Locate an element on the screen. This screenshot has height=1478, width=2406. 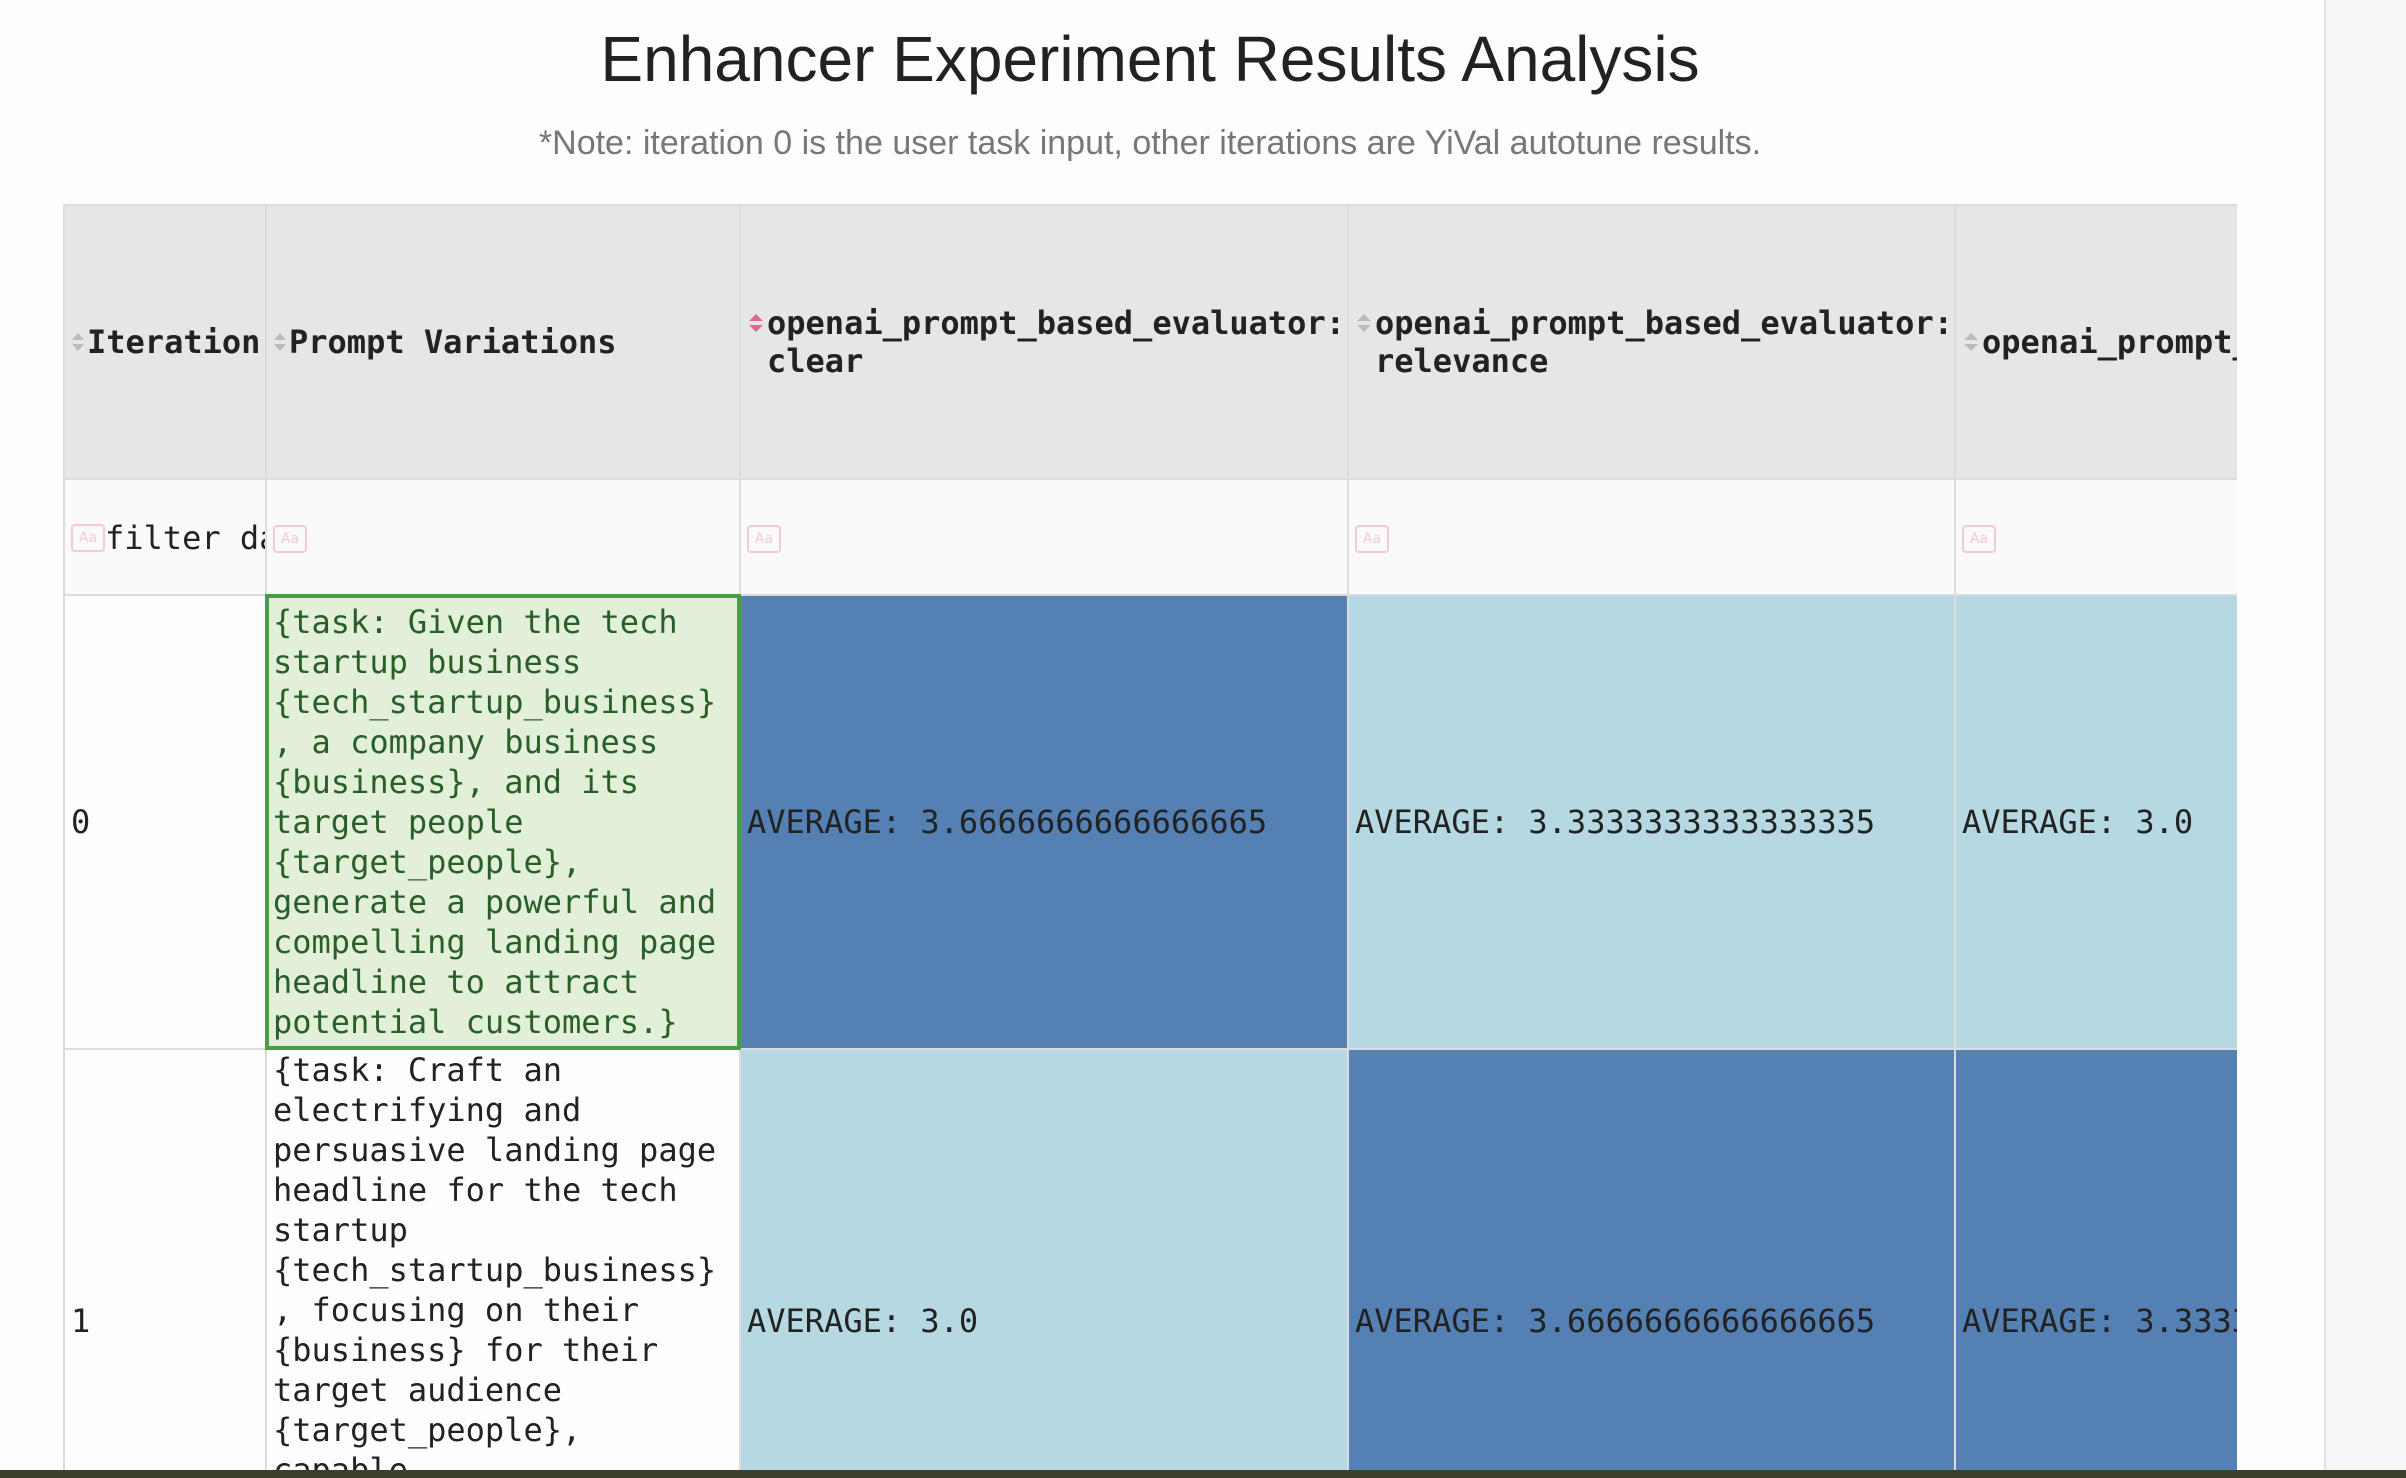
window-edge is located at coordinates (1203, 1474).